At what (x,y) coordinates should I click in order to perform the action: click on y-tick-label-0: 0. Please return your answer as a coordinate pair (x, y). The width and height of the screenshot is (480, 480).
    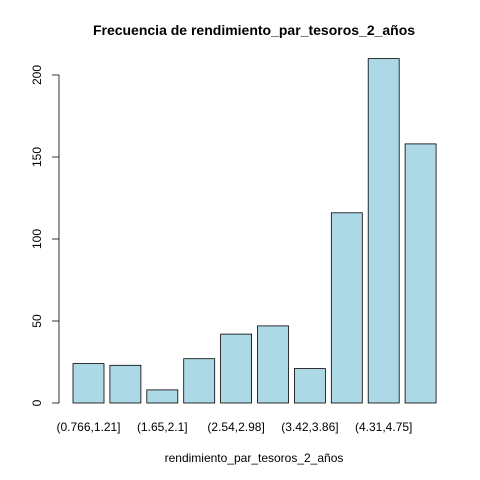
    Looking at the image, I should click on (37, 402).